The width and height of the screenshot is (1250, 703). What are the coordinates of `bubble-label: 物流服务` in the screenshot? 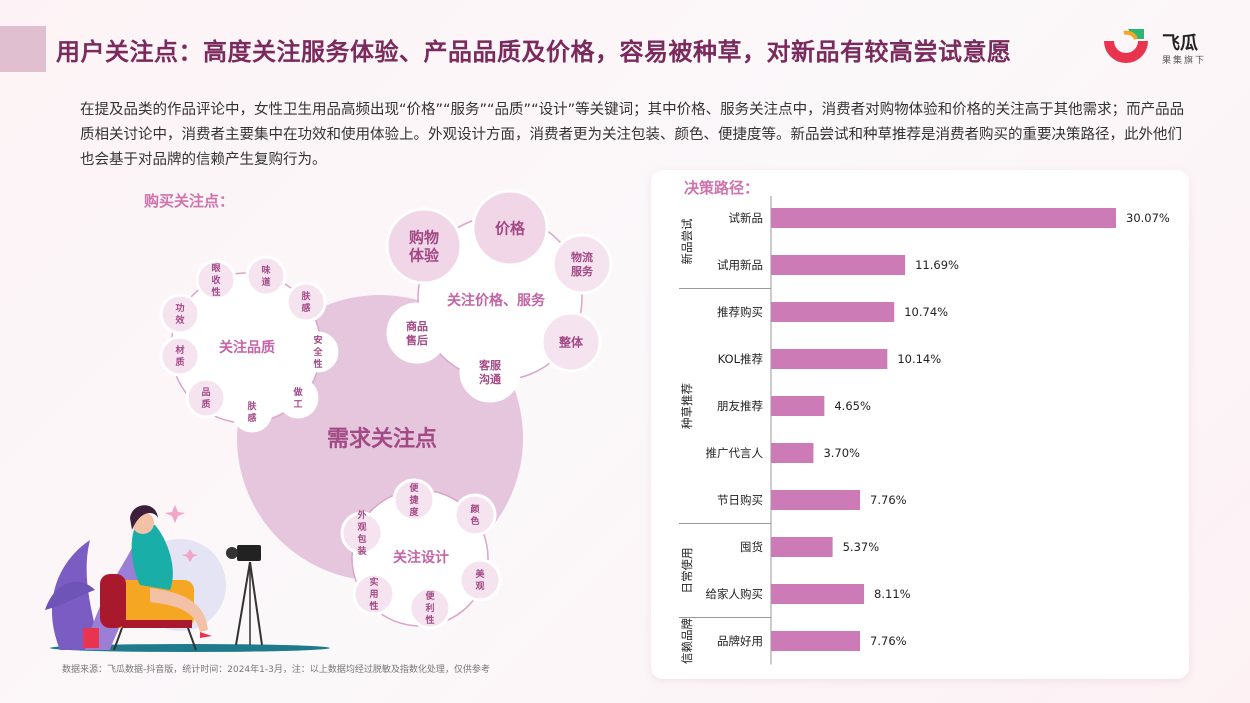 It's located at (582, 264).